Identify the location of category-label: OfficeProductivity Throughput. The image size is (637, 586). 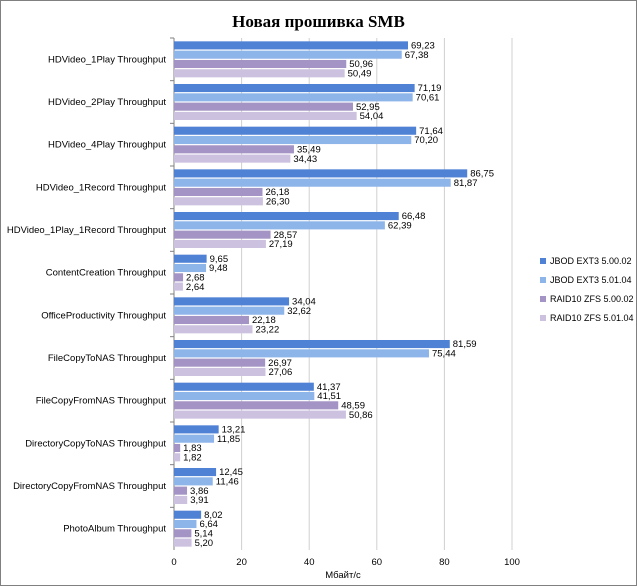
(103, 315).